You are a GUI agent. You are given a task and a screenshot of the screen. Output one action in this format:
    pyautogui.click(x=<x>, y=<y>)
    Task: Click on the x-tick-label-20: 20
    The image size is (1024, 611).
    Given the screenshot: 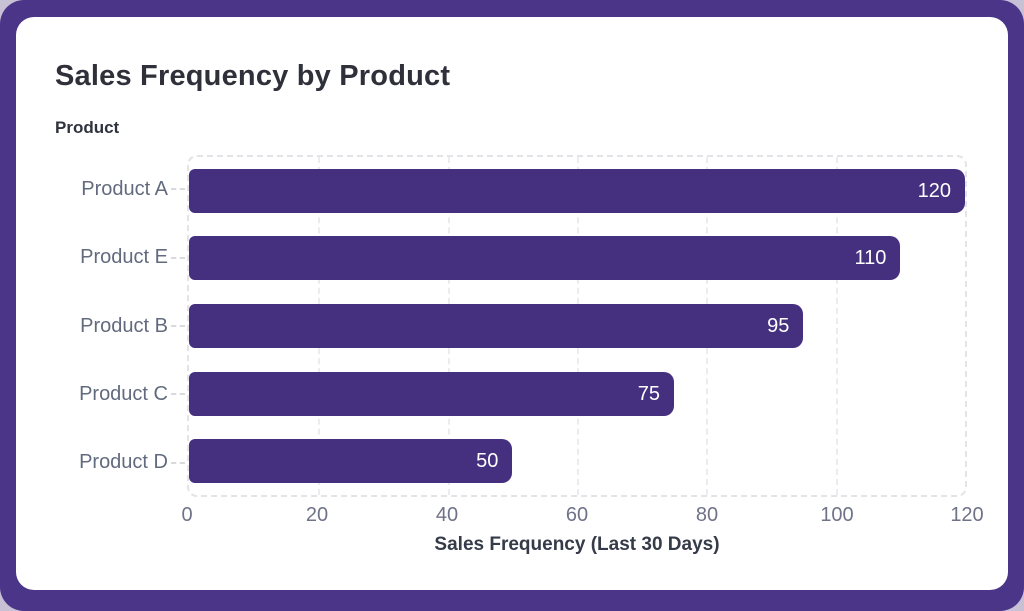 What is the action you would take?
    pyautogui.click(x=317, y=515)
    